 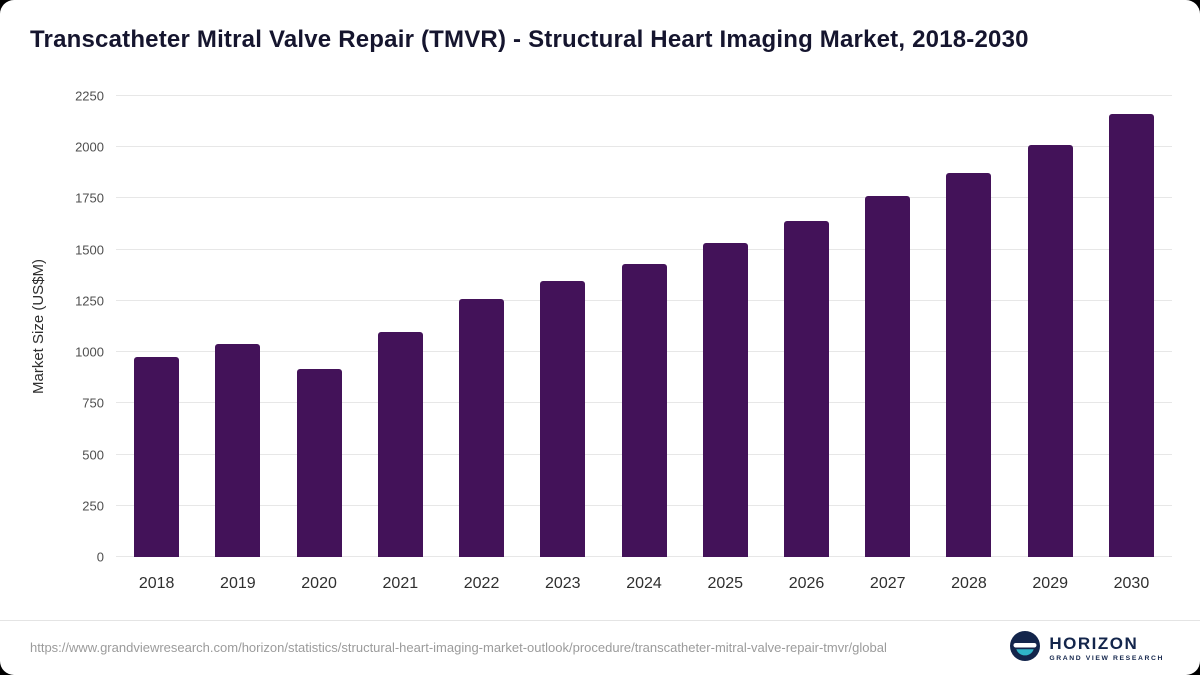 I want to click on bar-column-2029, so click(x=1050, y=326).